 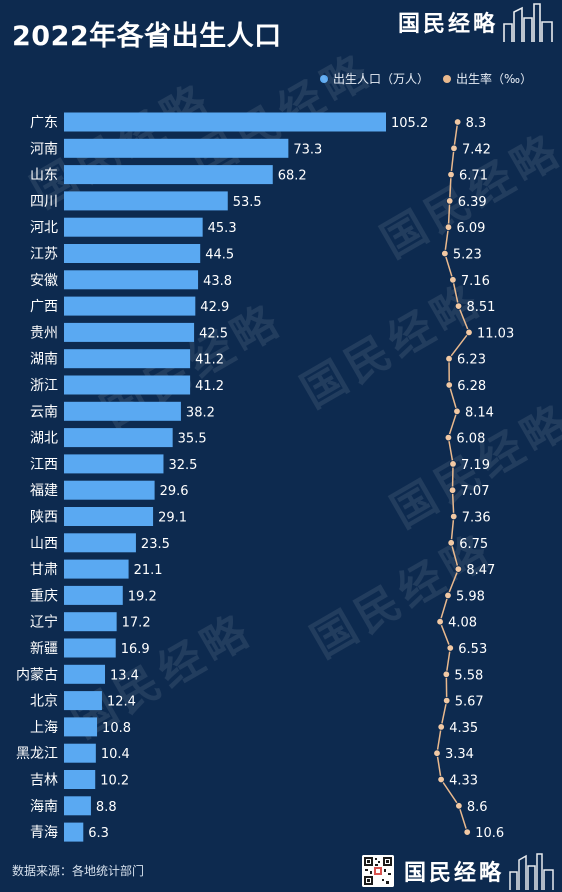 What do you see at coordinates (44, 622) in the screenshot?
I see `category-label: 辽宁` at bounding box center [44, 622].